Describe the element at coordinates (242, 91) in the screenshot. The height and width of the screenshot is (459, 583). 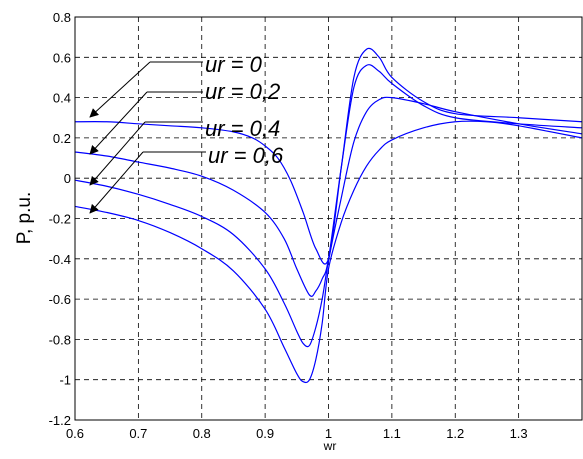
I see `annotation-label: ur = 0,2` at that location.